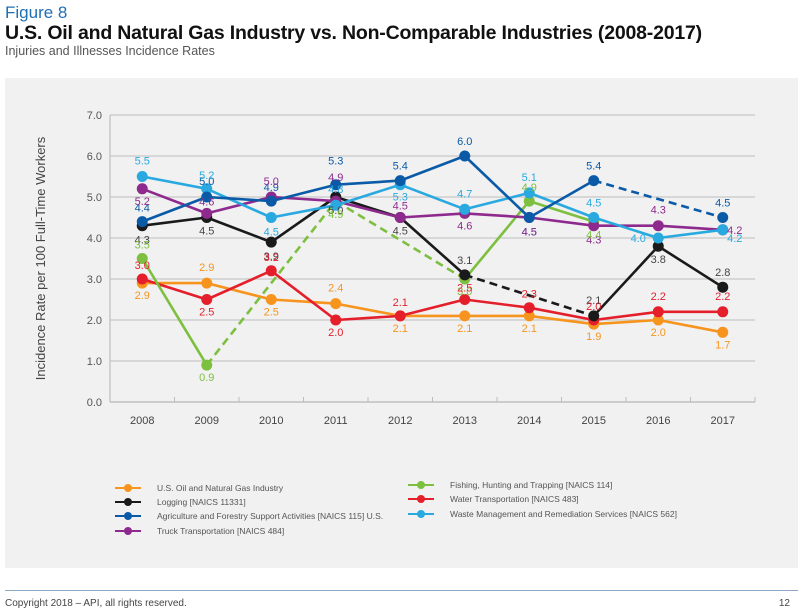 This screenshot has height=614, width=802. Describe the element at coordinates (94, 198) in the screenshot. I see `y-tick-label: 5.0` at that location.